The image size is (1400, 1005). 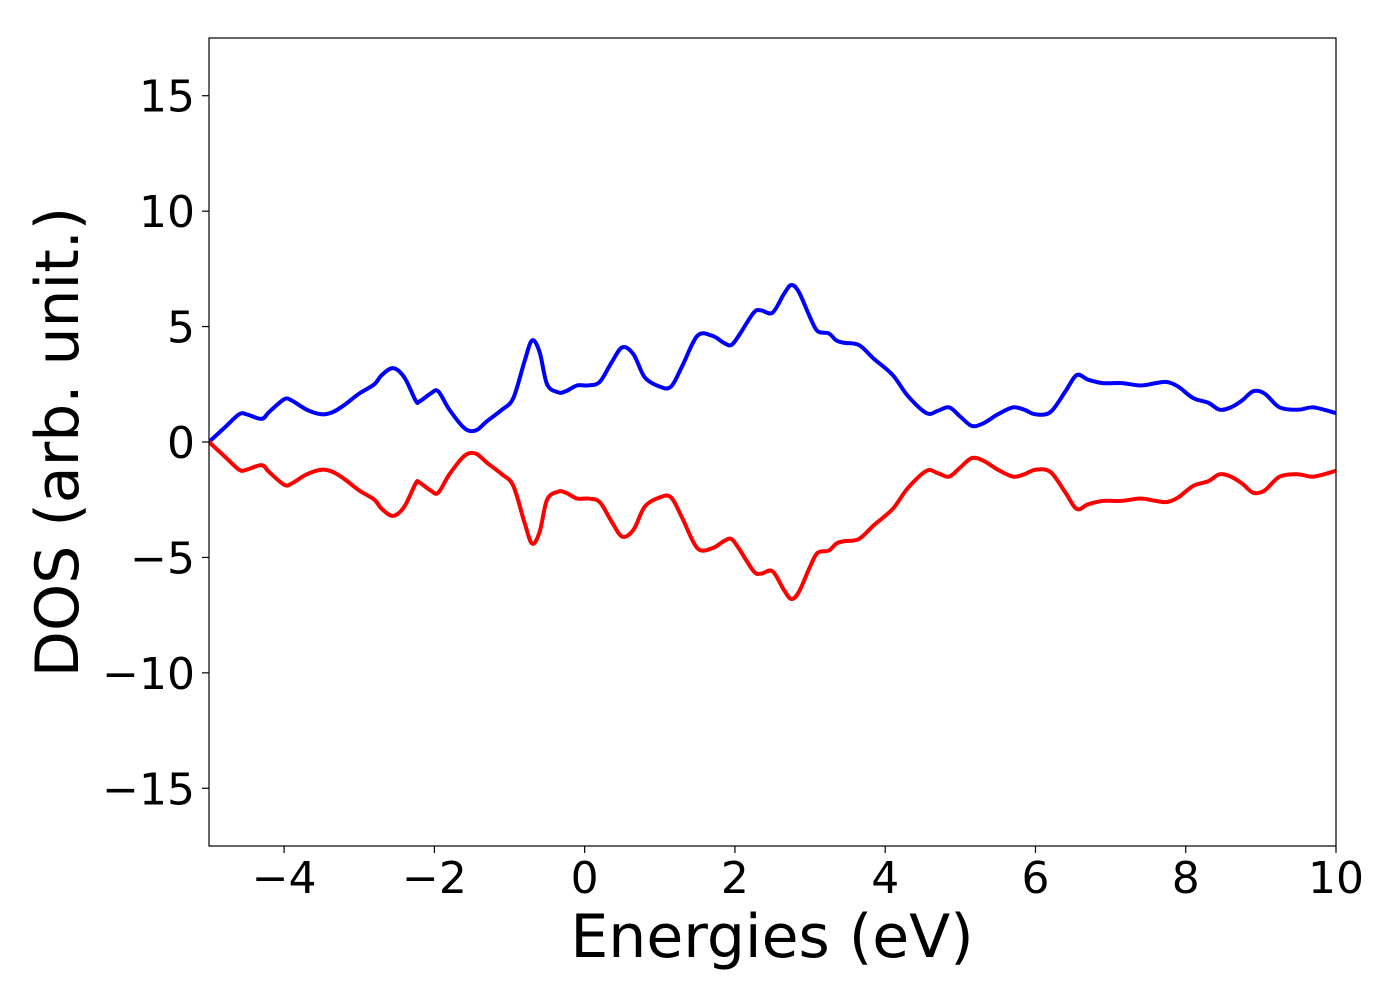 What do you see at coordinates (885, 878) in the screenshot?
I see `x-tick-label: 4` at bounding box center [885, 878].